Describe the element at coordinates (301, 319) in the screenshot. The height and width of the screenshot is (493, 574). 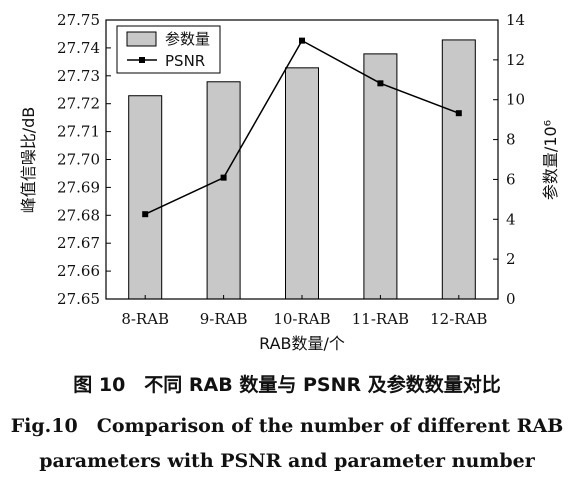
I see `x-tick-label: 10-RAB` at that location.